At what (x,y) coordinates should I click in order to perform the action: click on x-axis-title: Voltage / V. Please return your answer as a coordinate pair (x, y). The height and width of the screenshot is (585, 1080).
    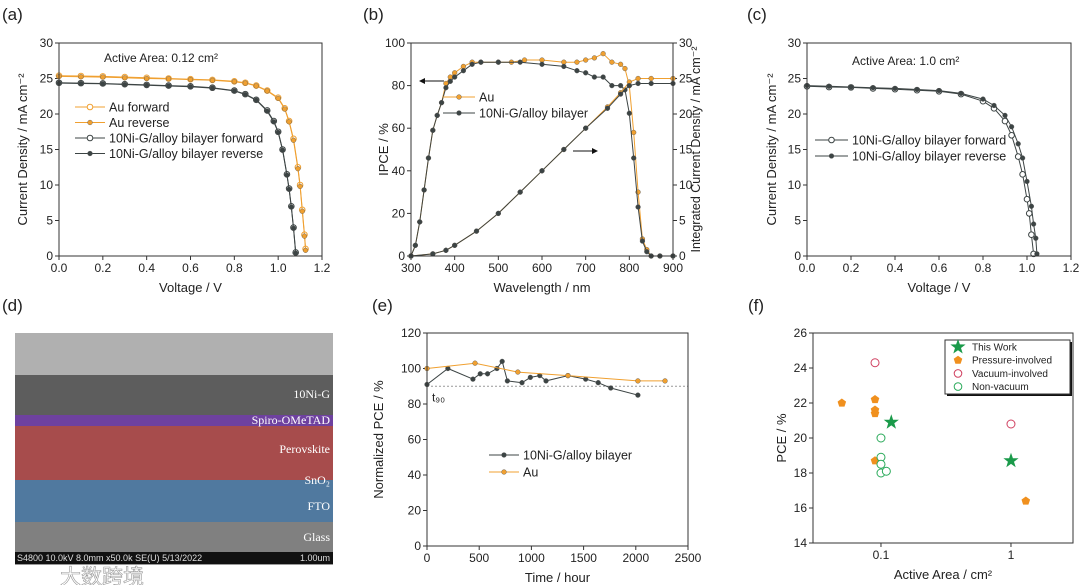
    Looking at the image, I should click on (190, 287).